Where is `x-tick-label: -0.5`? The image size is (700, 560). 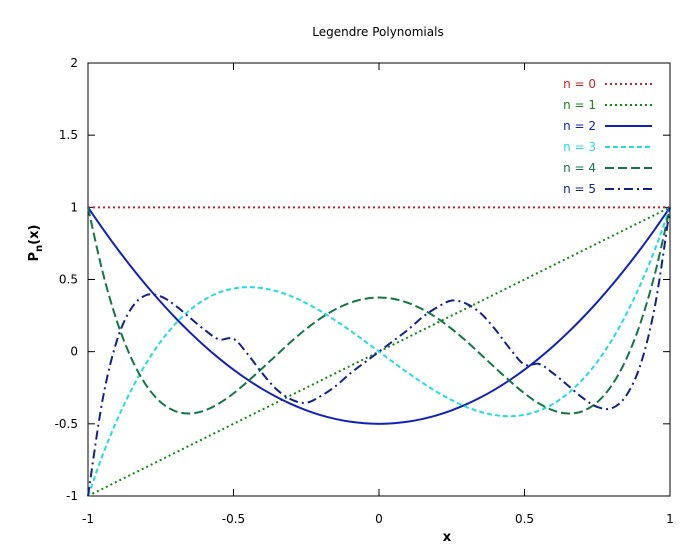
x-tick-label: -0.5 is located at coordinates (233, 519).